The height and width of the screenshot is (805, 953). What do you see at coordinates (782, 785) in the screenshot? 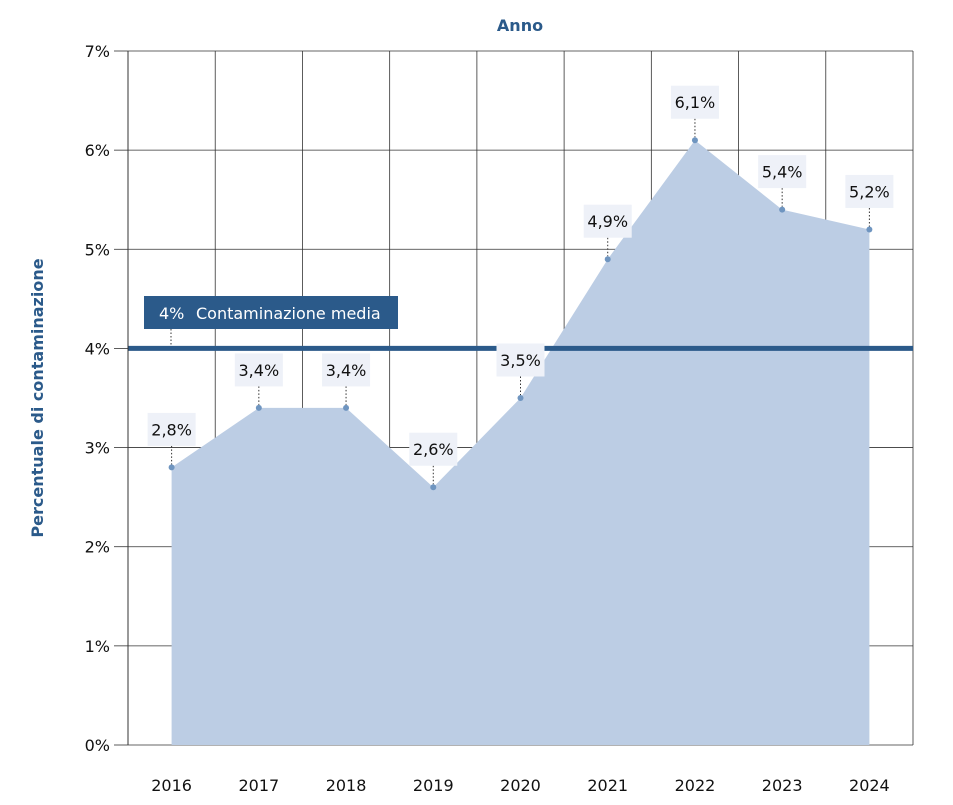
I see `x-tick-label: 2023` at bounding box center [782, 785].